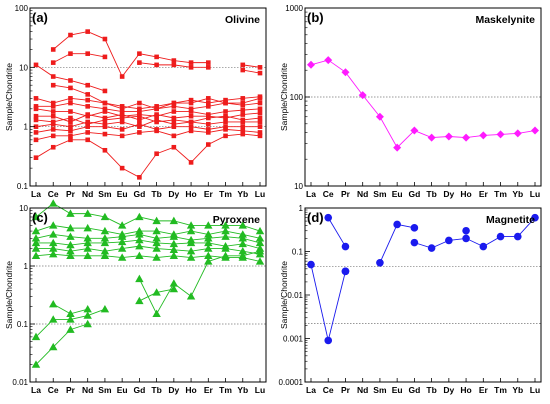 The height and width of the screenshot is (404, 550). Describe the element at coordinates (465, 390) in the screenshot. I see `x-tick-label: Ho` at that location.